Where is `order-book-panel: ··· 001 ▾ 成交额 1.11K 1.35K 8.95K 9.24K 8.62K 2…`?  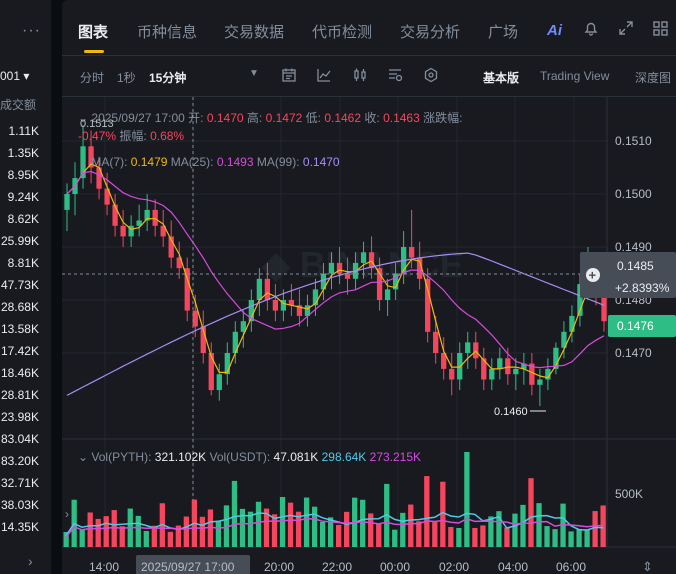 order-book-panel: ··· 001 ▾ 成交额 1.11K 1.35K 8.95K 9.24K 8.62K 2… is located at coordinates (26, 287).